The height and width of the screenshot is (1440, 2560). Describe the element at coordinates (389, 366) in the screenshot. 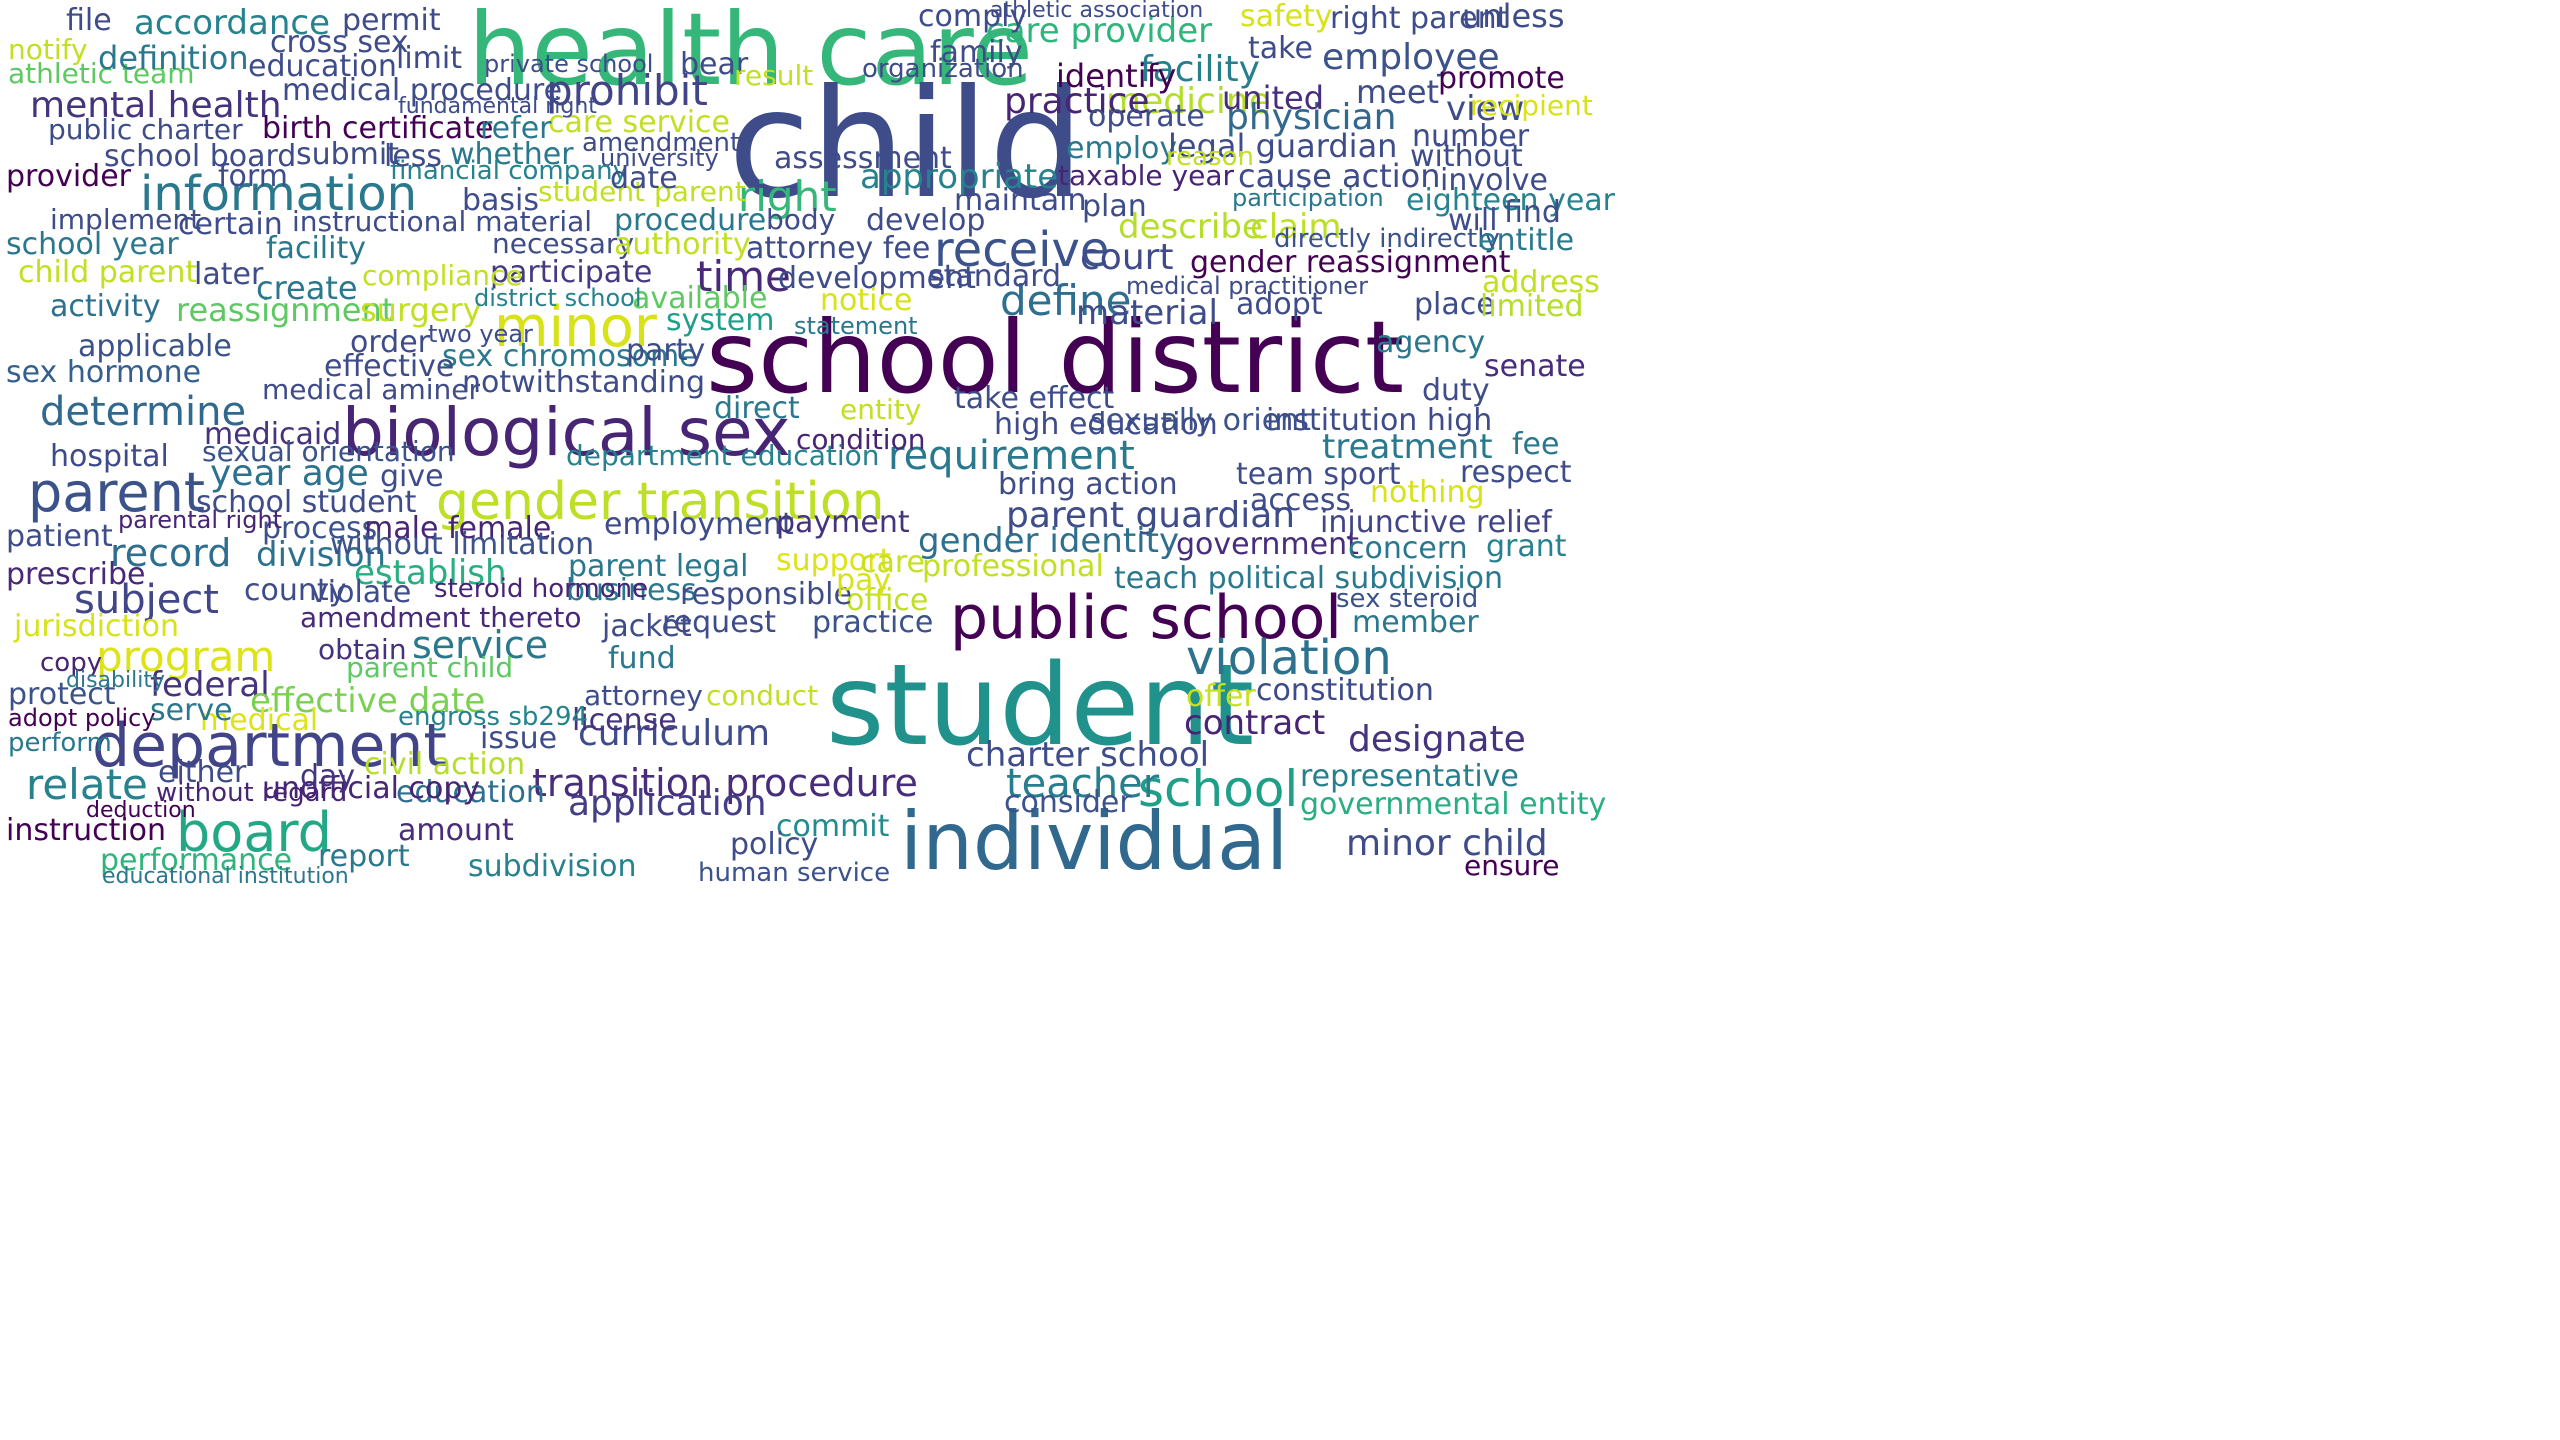

I see `word-effective: effective` at that location.